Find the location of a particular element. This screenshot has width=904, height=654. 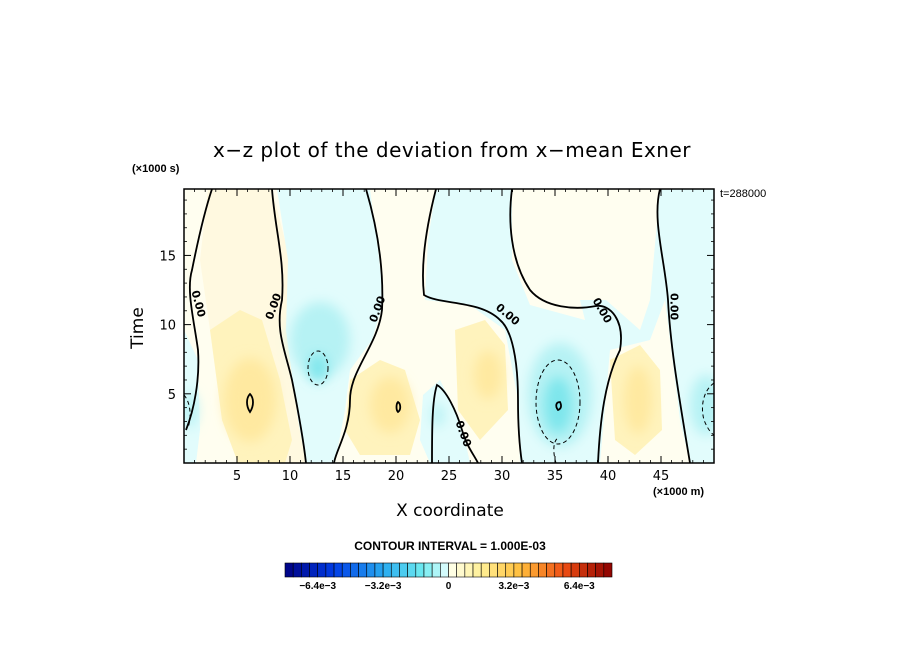

y-unit-label: (×1000 s) is located at coordinates (156, 169).